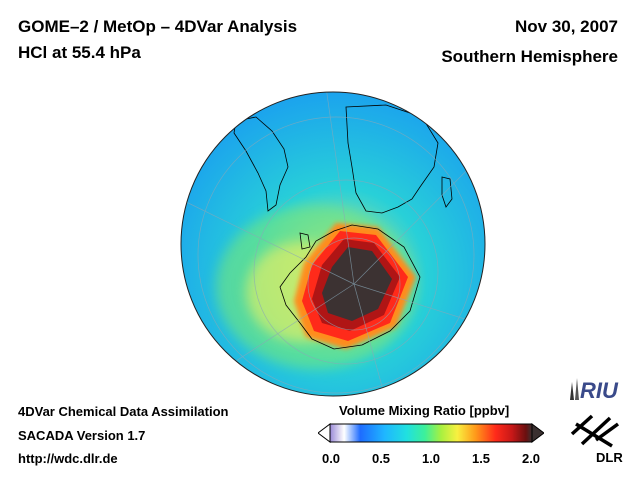 The image size is (640, 480). What do you see at coordinates (529, 56) in the screenshot?
I see `region-label: Southern Hemisphere` at bounding box center [529, 56].